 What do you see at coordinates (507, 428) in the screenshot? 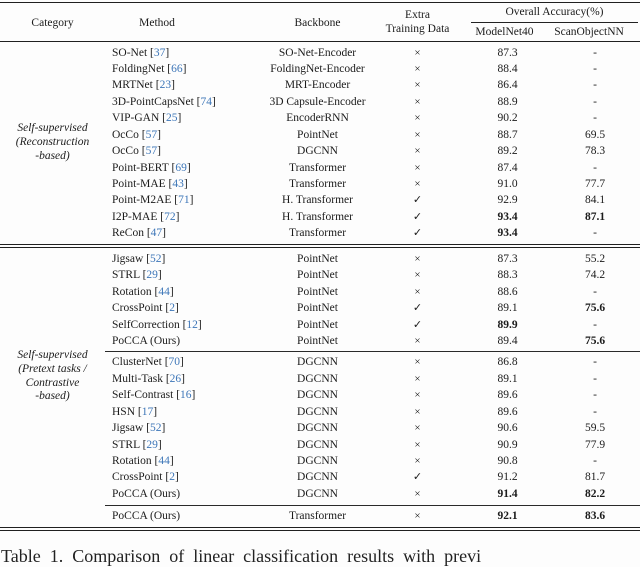
I see `modelnet40-value: 90.6` at bounding box center [507, 428].